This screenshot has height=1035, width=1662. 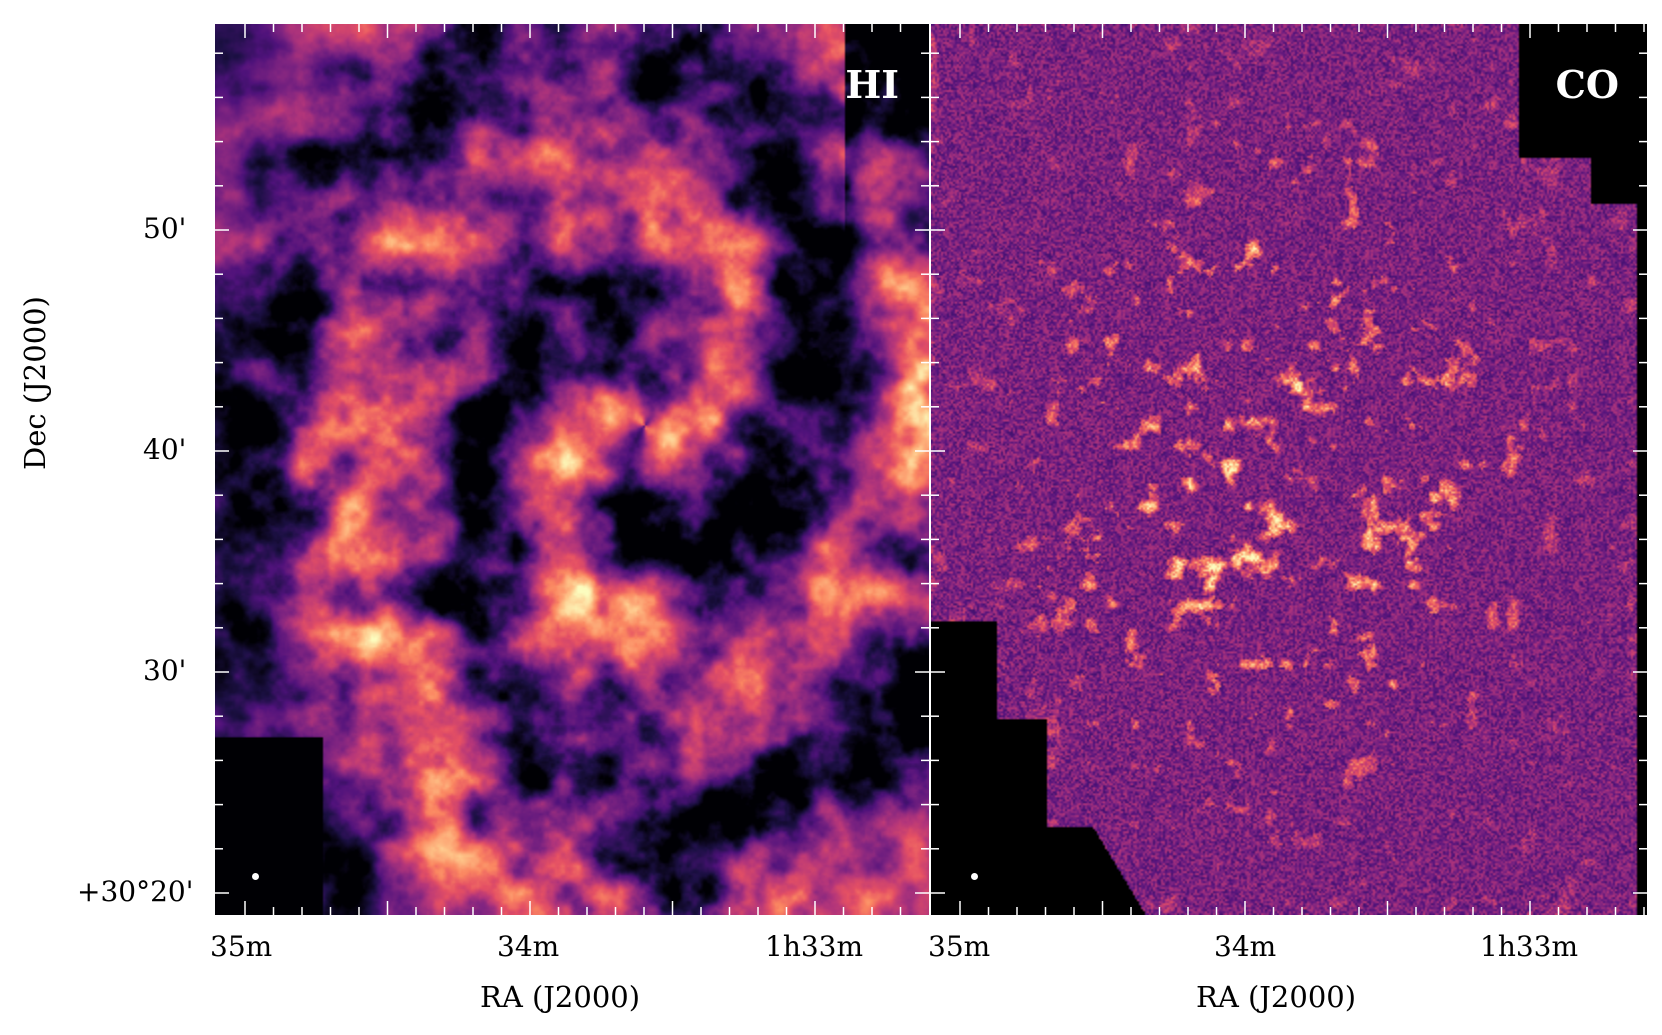 What do you see at coordinates (1529, 946) in the screenshot?
I see `x-tick-label-right: 1h33m` at bounding box center [1529, 946].